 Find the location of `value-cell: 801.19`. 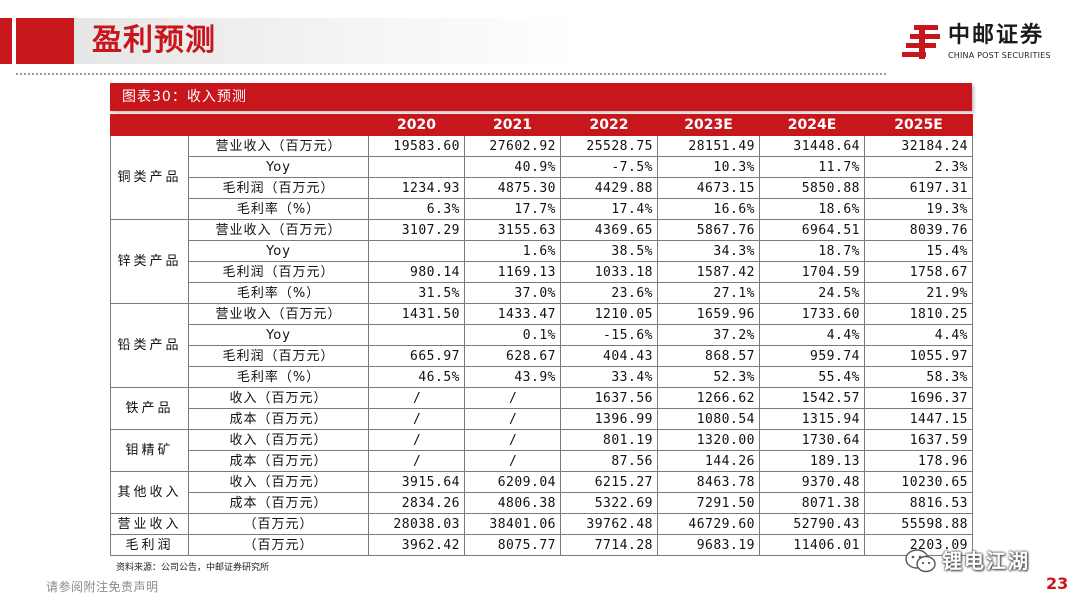

value-cell: 801.19 is located at coordinates (609, 440).